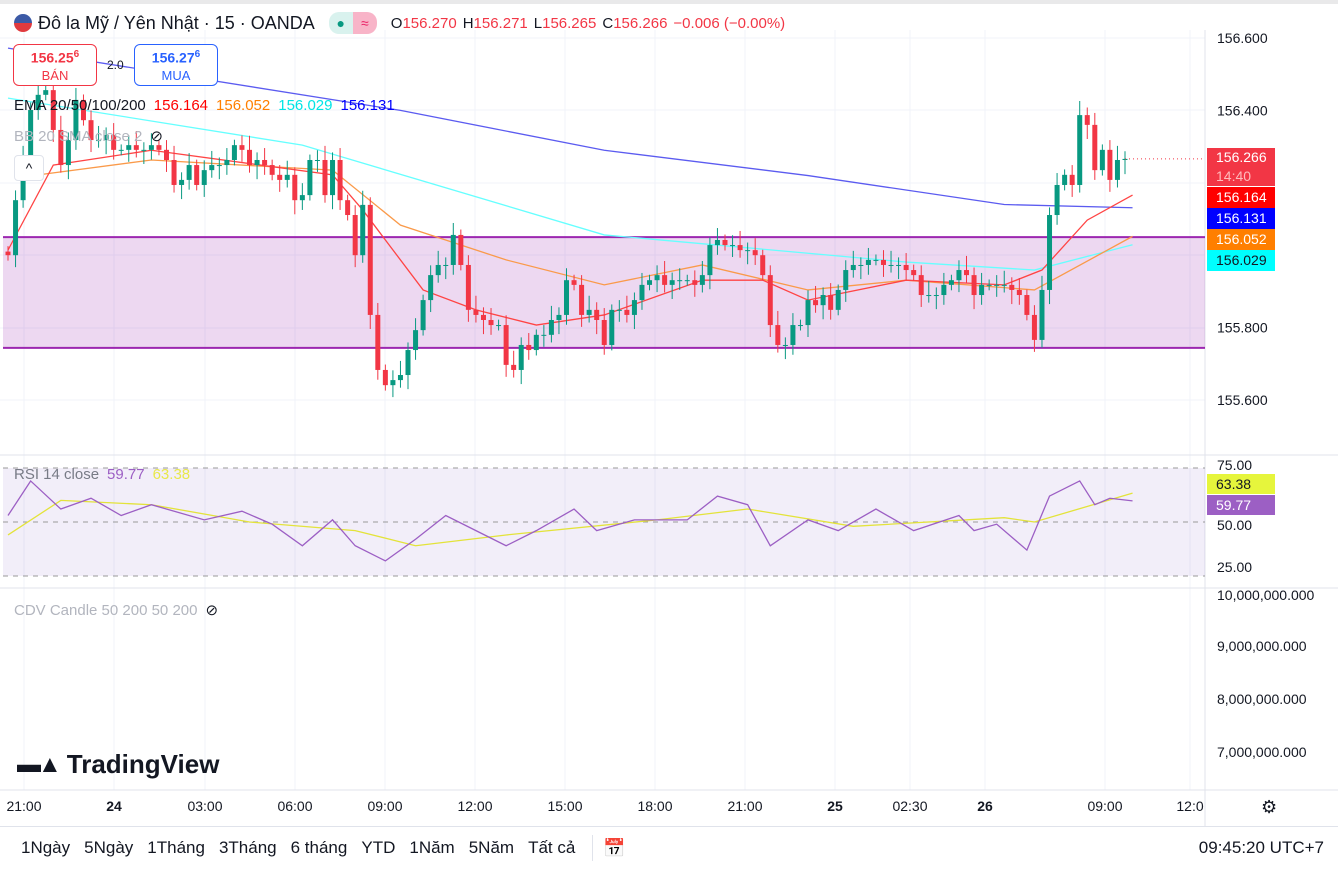 Image resolution: width=1338 pixels, height=869 pixels. Describe the element at coordinates (378, 847) in the screenshot. I see `range-button: YTD` at that location.